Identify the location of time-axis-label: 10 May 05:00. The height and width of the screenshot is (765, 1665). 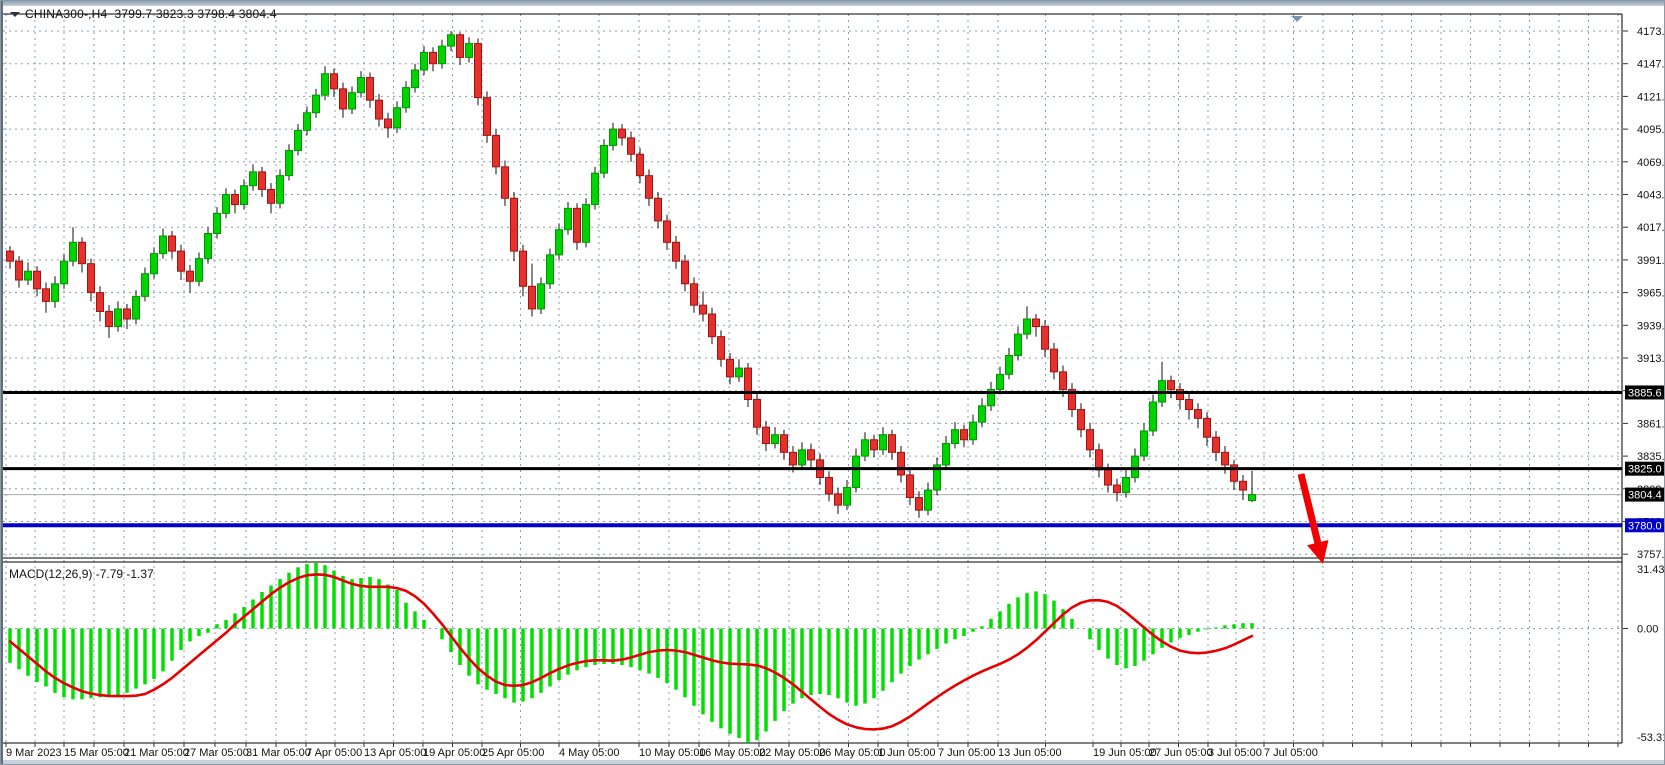
(672, 753).